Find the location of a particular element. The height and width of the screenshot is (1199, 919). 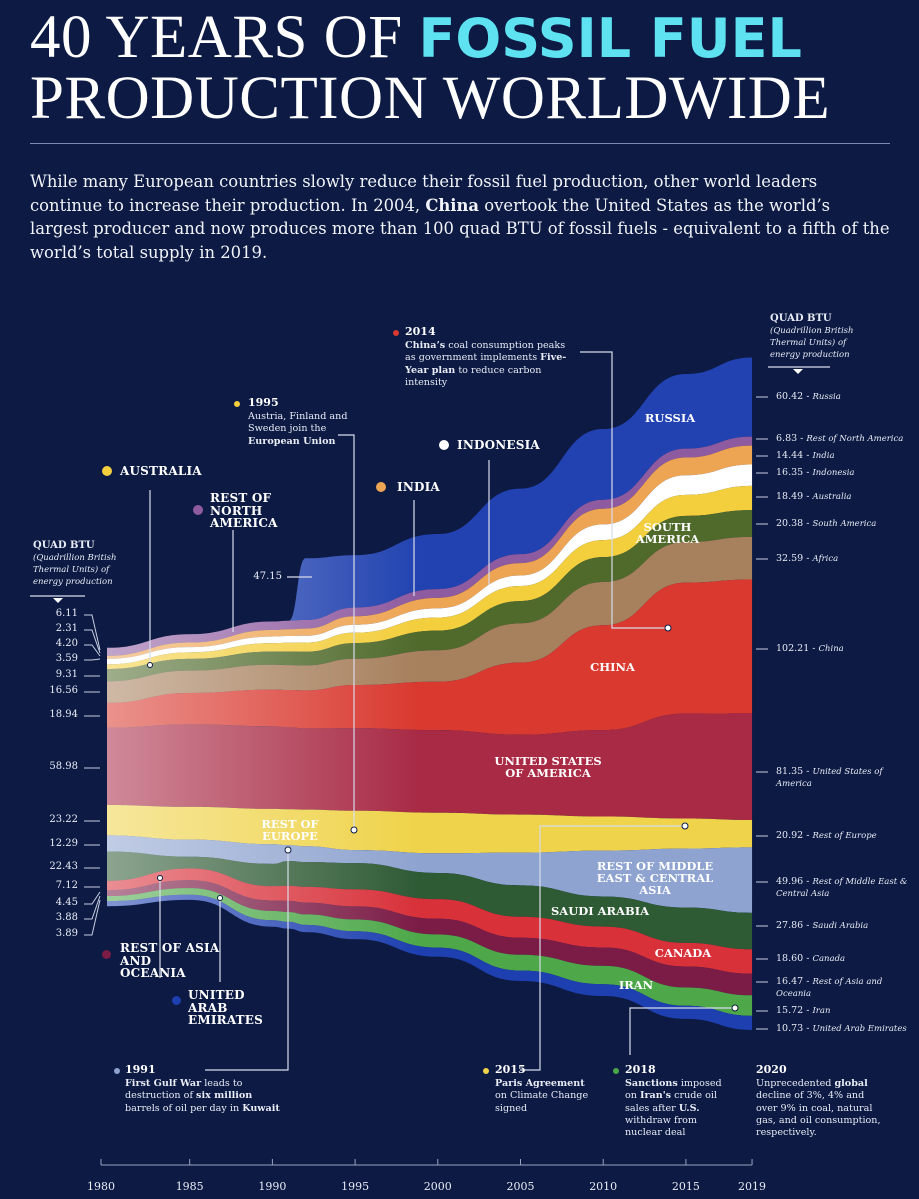

right-value-label: 60.42 - Russia is located at coordinates (843, 397).